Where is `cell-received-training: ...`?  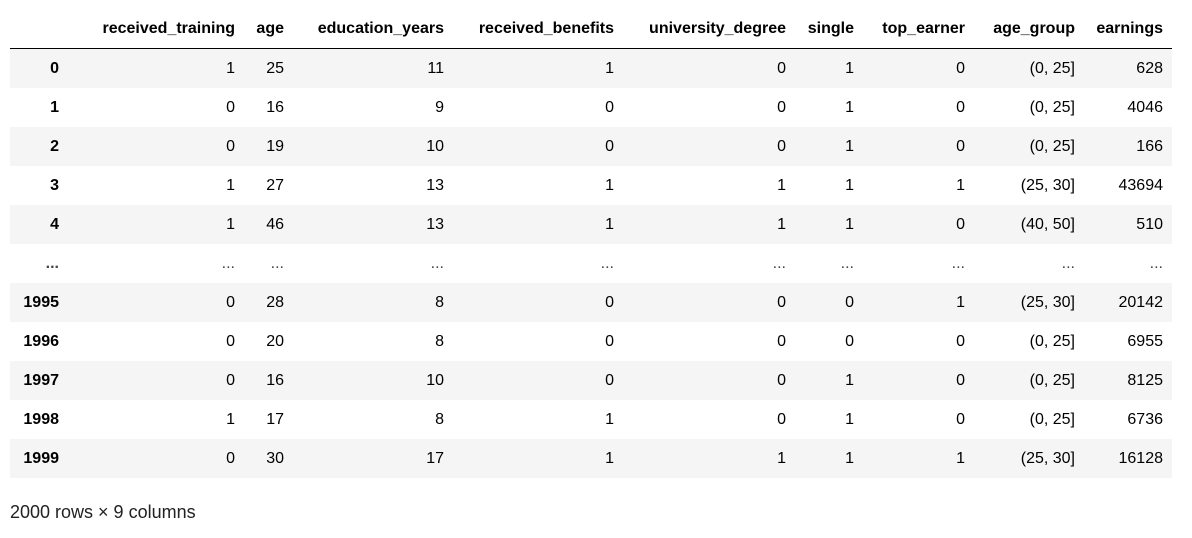 cell-received-training: ... is located at coordinates (228, 263).